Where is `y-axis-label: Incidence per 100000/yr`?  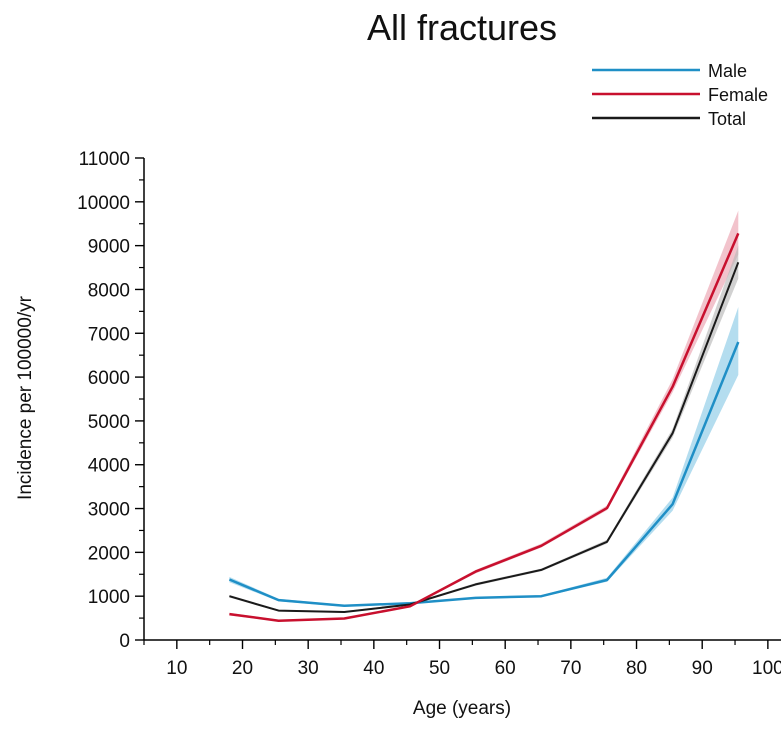
y-axis-label: Incidence per 100000/yr is located at coordinates (25, 397).